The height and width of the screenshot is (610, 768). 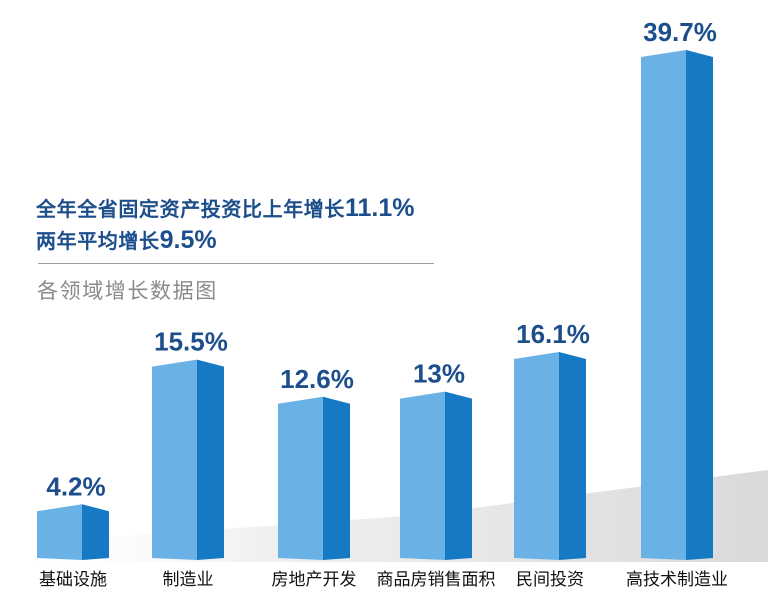 I want to click on category-label: 制造业, so click(x=188, y=580).